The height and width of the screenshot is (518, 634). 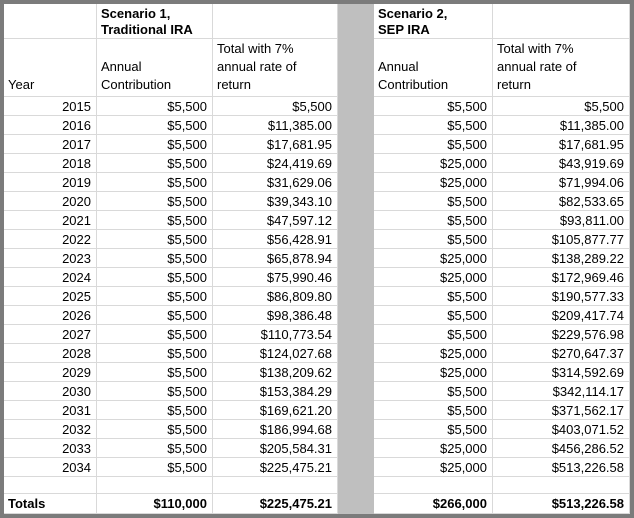 I want to click on s2-total-cell: $456,286.52, so click(x=561, y=448).